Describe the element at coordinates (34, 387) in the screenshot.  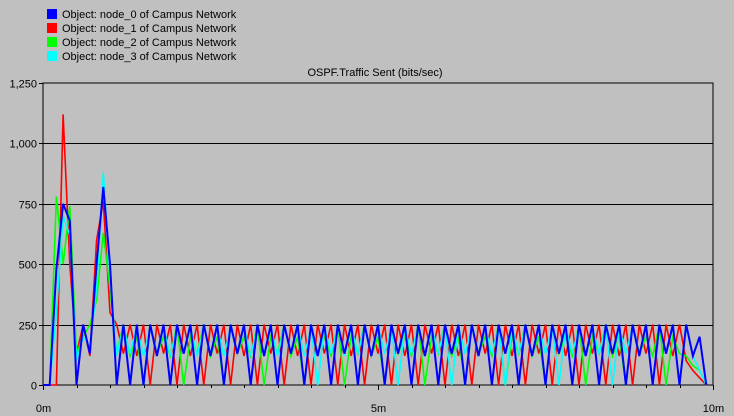
I see `y-tick-label: 0` at that location.